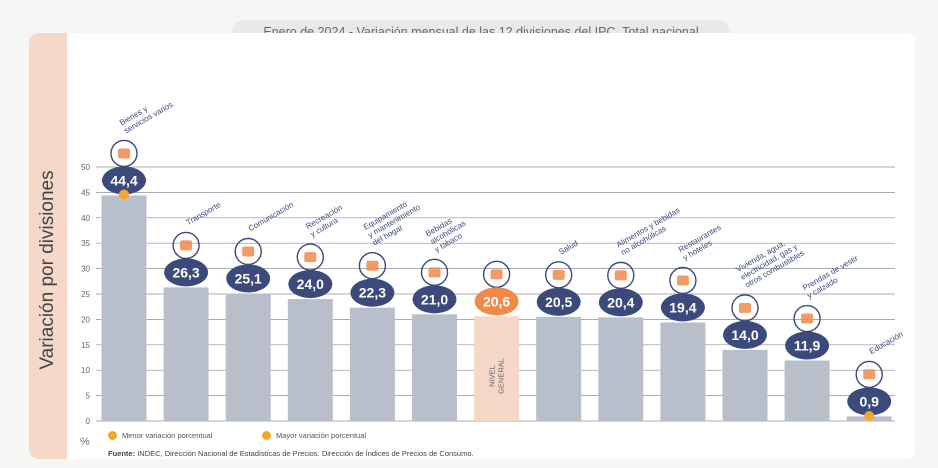 The width and height of the screenshot is (938, 468). What do you see at coordinates (112, 435) in the screenshot?
I see `legend-min-dot` at bounding box center [112, 435].